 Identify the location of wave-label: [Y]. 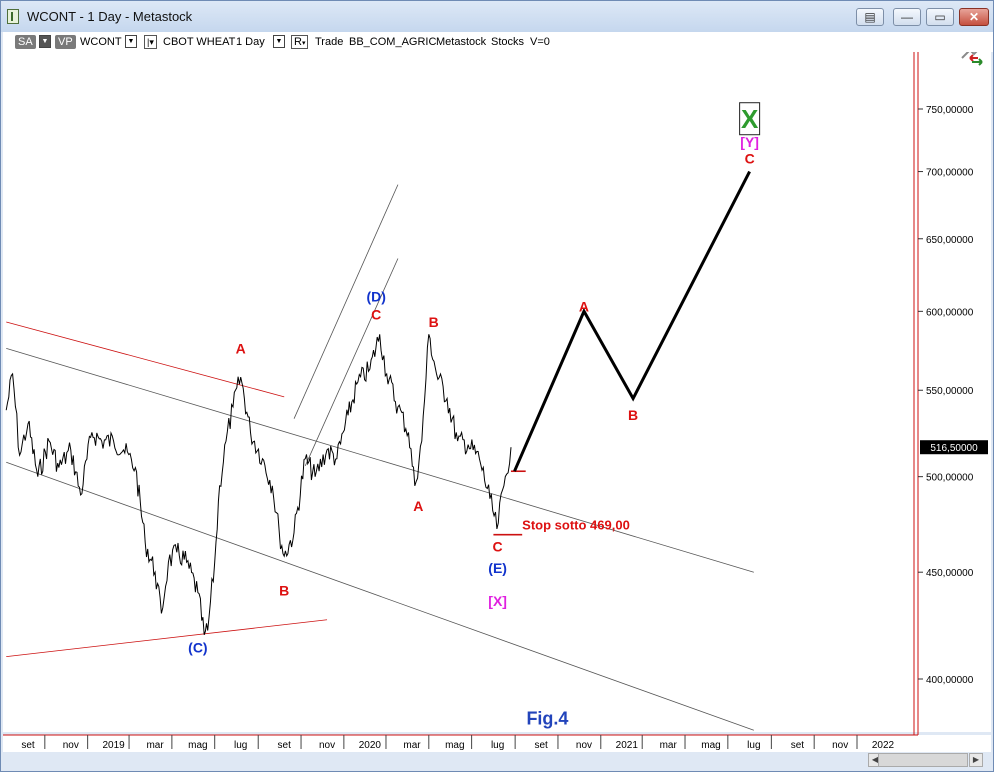
(749, 142).